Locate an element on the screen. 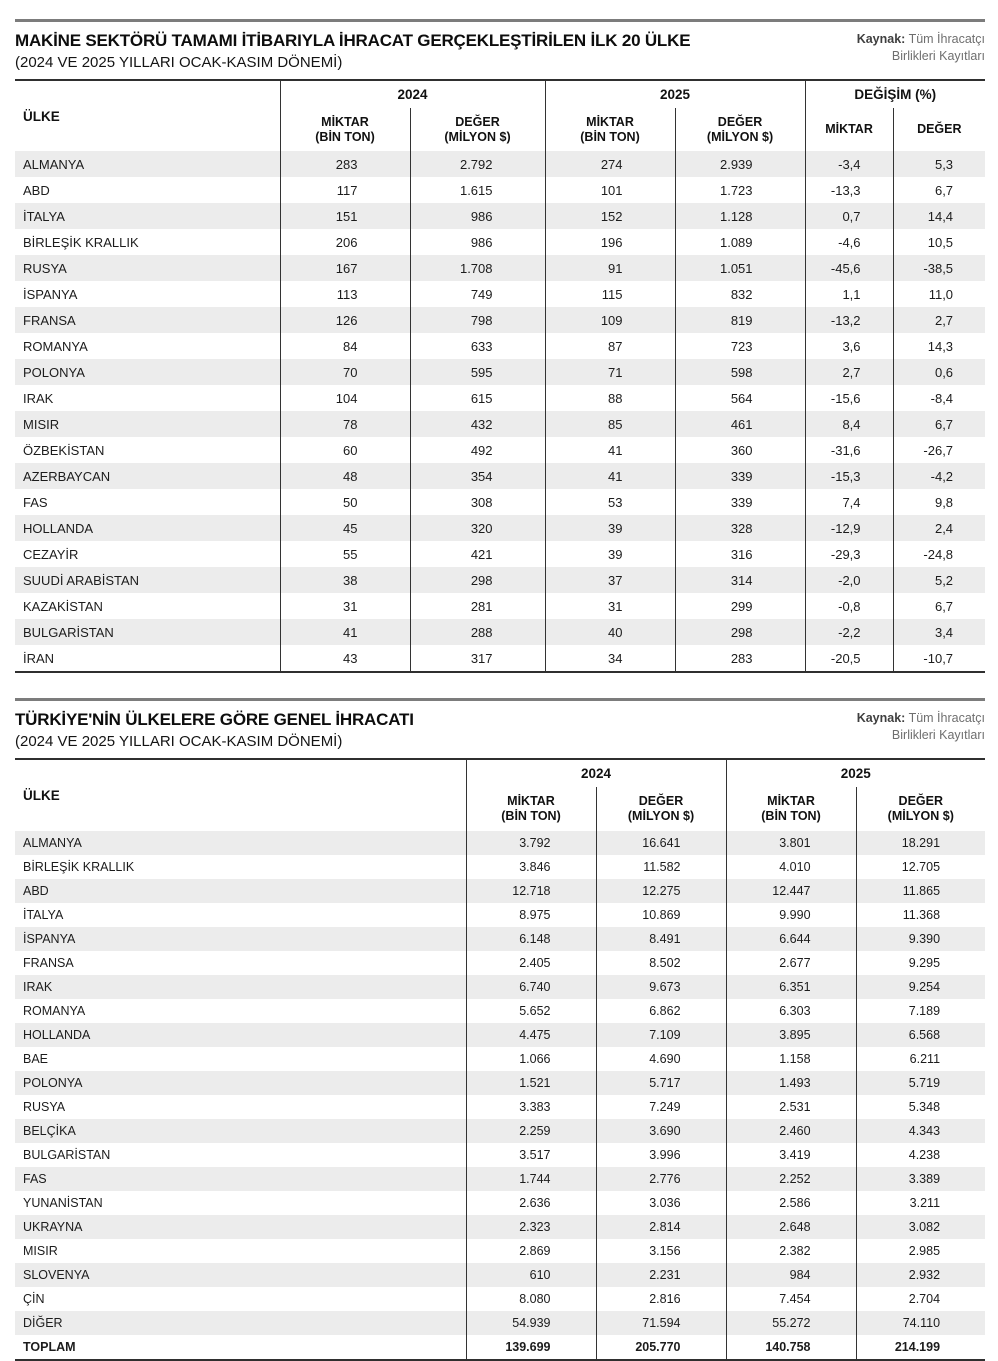 The width and height of the screenshot is (998, 1361). value-cell: 40 is located at coordinates (610, 632).